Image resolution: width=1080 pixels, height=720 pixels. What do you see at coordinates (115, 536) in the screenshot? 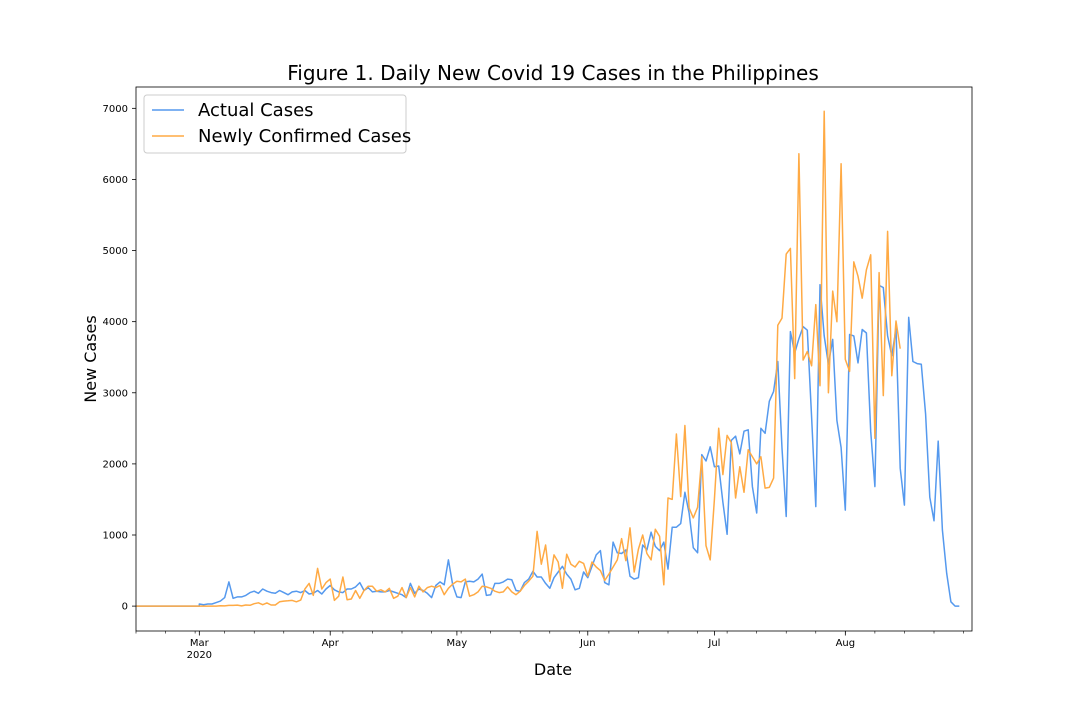
I see `y-tick-label: 1000` at bounding box center [115, 536].